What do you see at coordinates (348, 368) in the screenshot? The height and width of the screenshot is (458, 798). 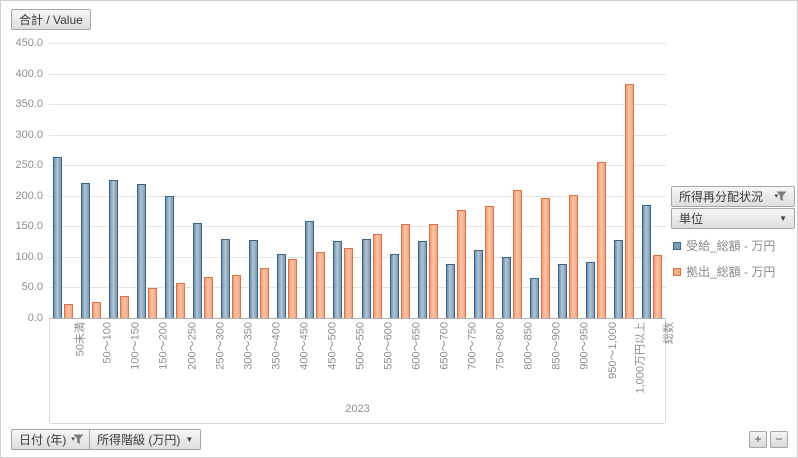 I see `x-category-cell: 500〜550` at bounding box center [348, 368].